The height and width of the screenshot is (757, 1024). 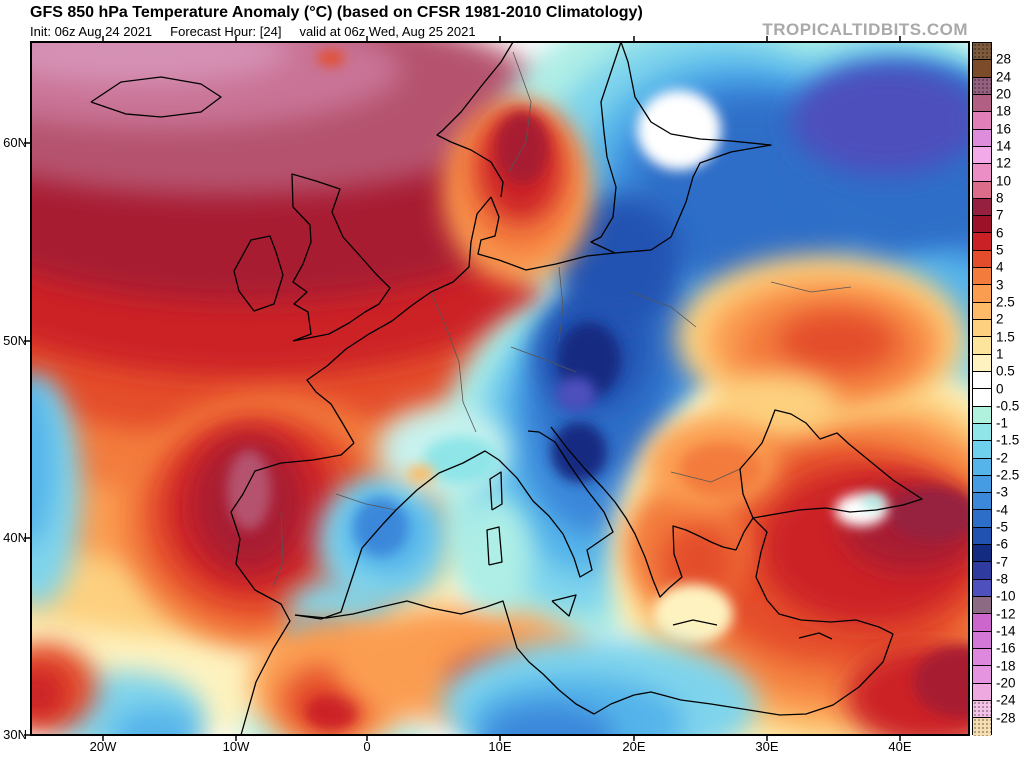 What do you see at coordinates (1002, 492) in the screenshot?
I see `colorbar-tick-label: -3` at bounding box center [1002, 492].